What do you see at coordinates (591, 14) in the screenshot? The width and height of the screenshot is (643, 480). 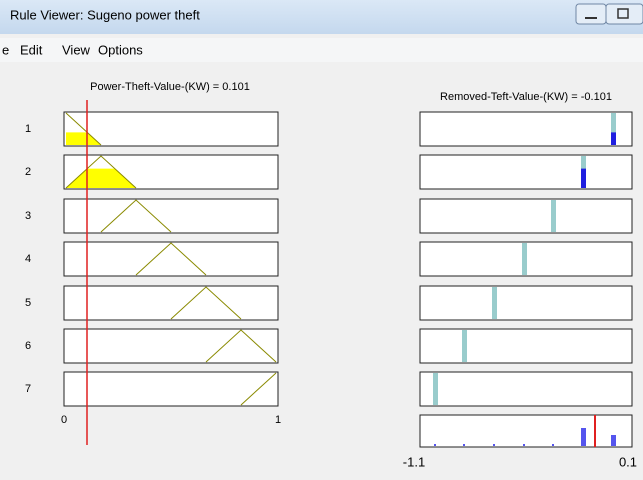 I see `minimize-button` at bounding box center [591, 14].